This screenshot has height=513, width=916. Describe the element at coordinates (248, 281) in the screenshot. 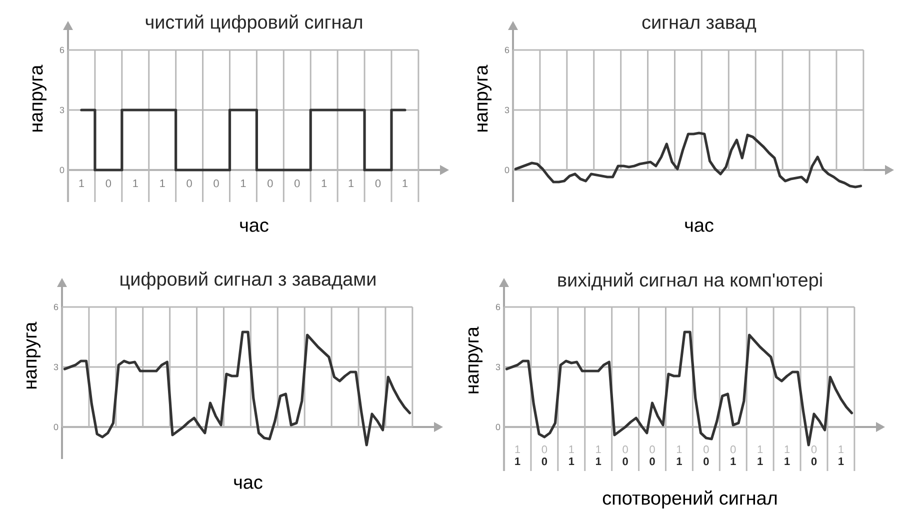

I see `chart-title: цифровий сигнал з завадами` at that location.